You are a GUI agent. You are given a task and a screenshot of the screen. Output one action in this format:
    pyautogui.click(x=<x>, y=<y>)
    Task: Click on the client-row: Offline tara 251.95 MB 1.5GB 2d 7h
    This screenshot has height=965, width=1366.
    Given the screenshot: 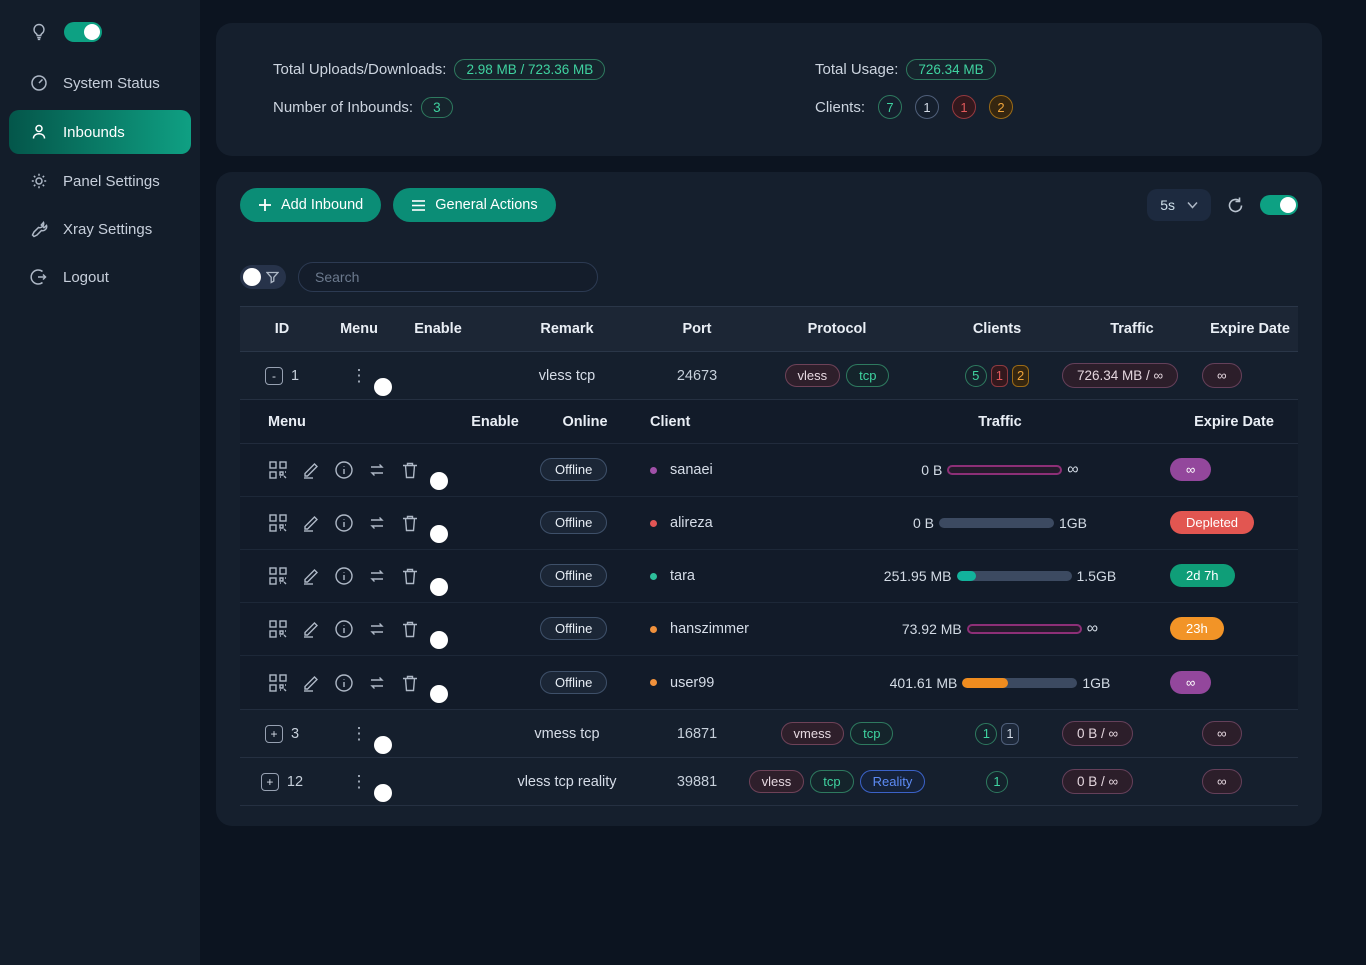 What is the action you would take?
    pyautogui.click(x=769, y=576)
    